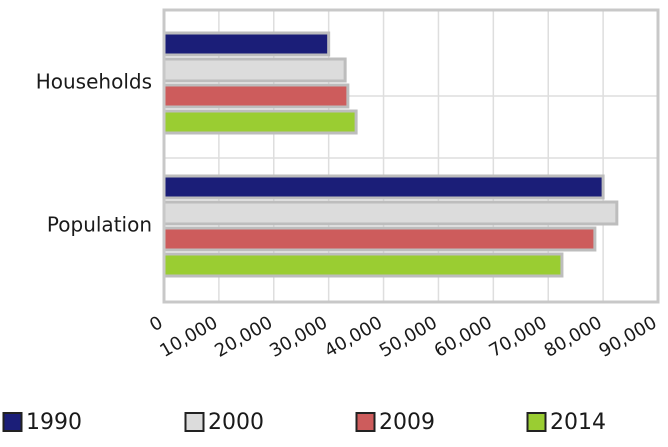 This screenshot has height=447, width=668. Describe the element at coordinates (298, 337) in the screenshot. I see `x-tick-label: 30,000` at that location.